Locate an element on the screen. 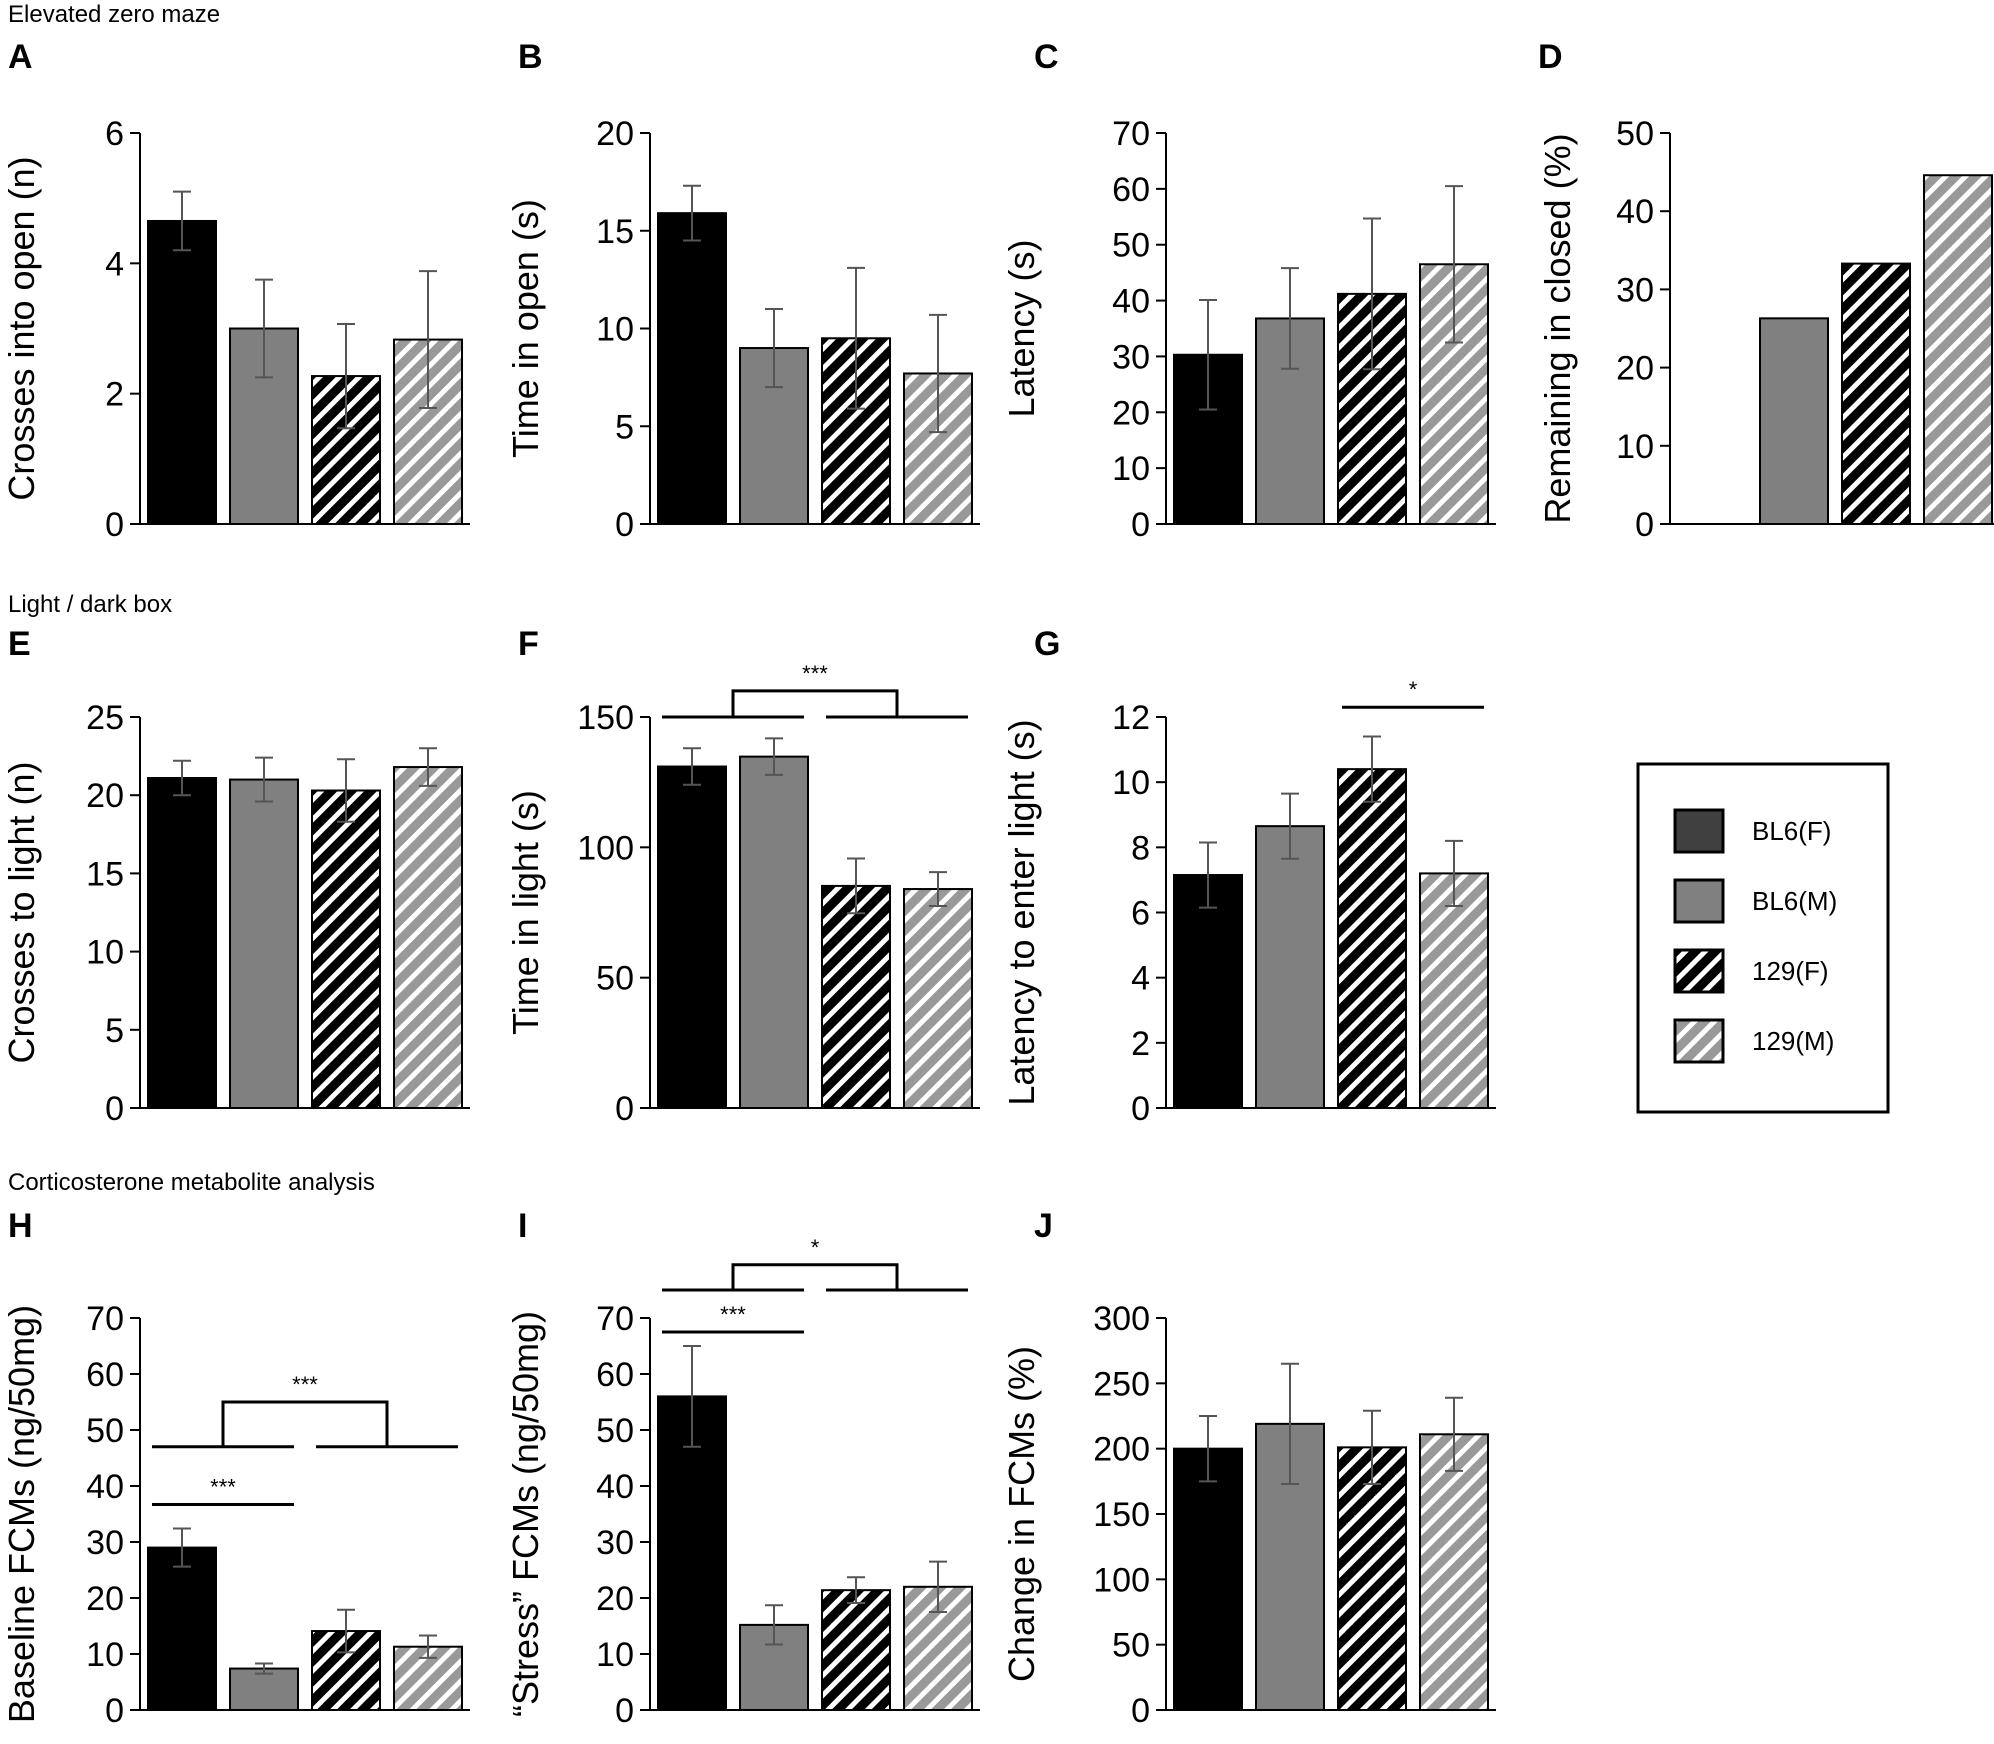  panel-letter: G is located at coordinates (1047, 644).